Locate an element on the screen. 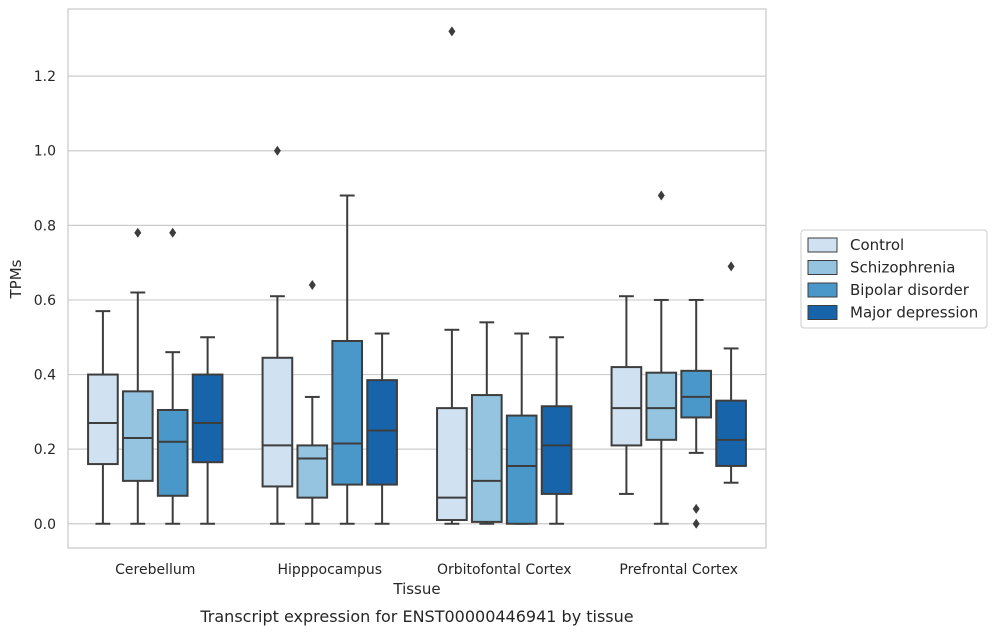 The height and width of the screenshot is (634, 997). x-axis-label: Tissue is located at coordinates (416, 589).